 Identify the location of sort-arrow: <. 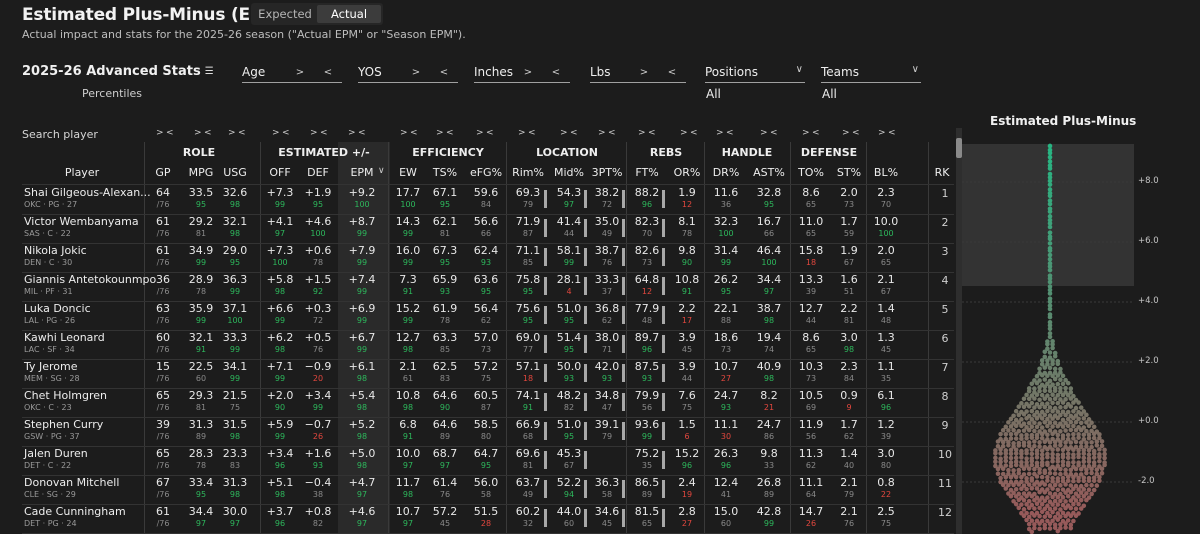
(414, 133).